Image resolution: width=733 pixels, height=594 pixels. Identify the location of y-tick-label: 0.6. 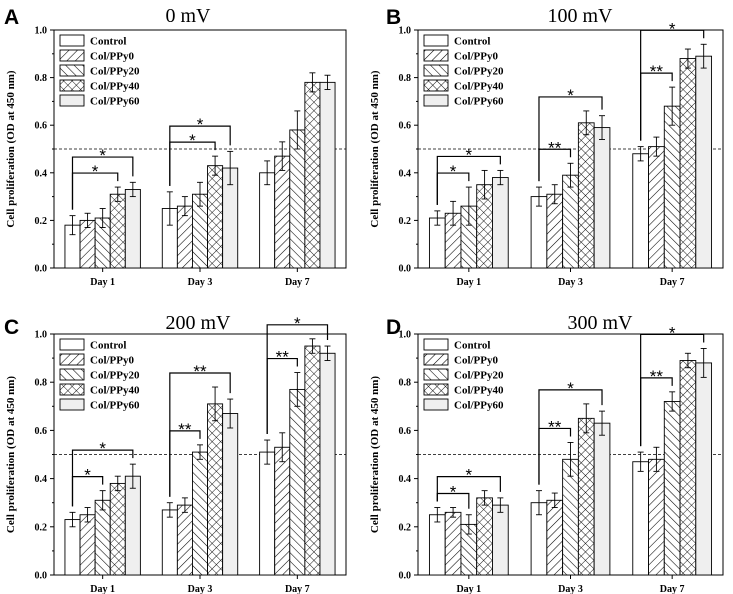
(41, 126).